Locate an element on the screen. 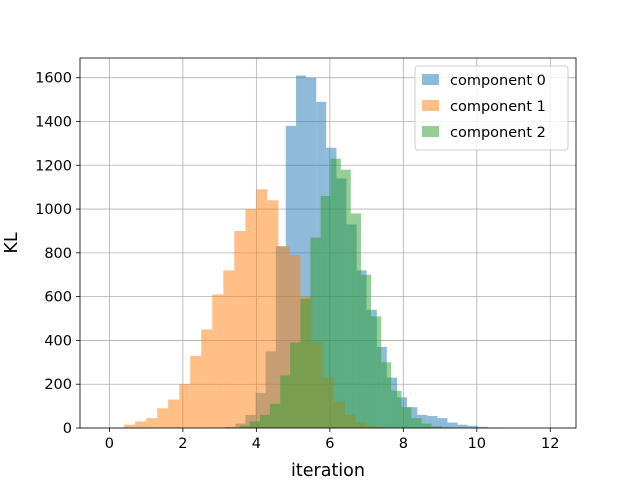 This screenshot has height=480, width=640. legend-box is located at coordinates (491, 108).